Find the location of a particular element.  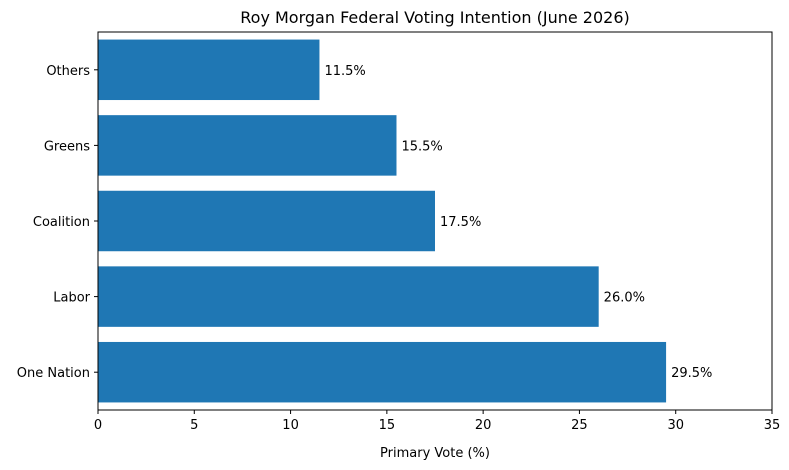

x-tick-label: 0 is located at coordinates (98, 425).